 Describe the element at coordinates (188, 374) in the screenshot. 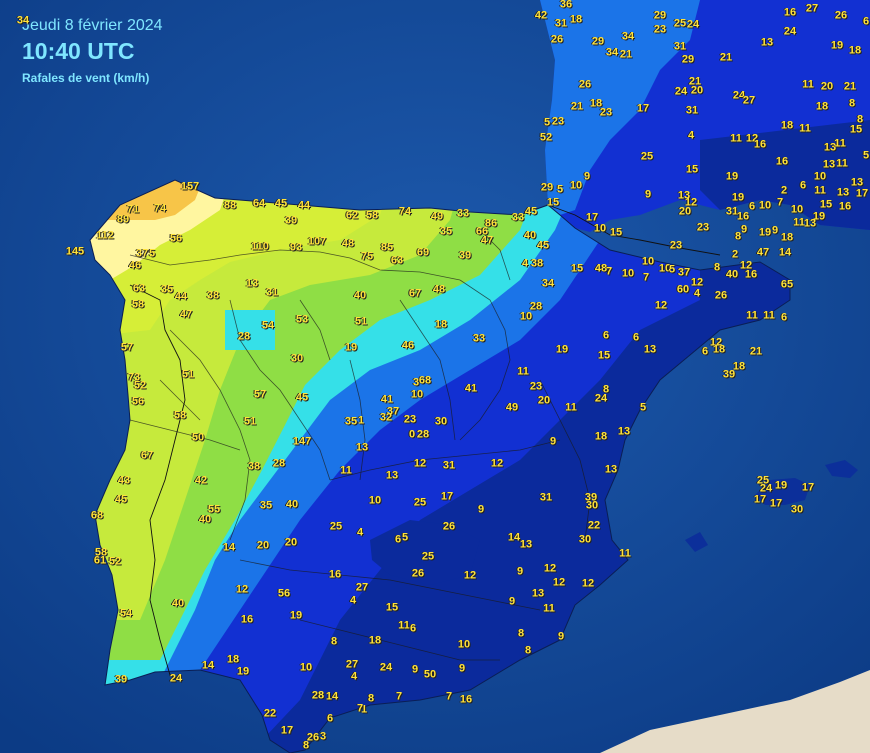

I see `station-gust-label: 51` at that location.